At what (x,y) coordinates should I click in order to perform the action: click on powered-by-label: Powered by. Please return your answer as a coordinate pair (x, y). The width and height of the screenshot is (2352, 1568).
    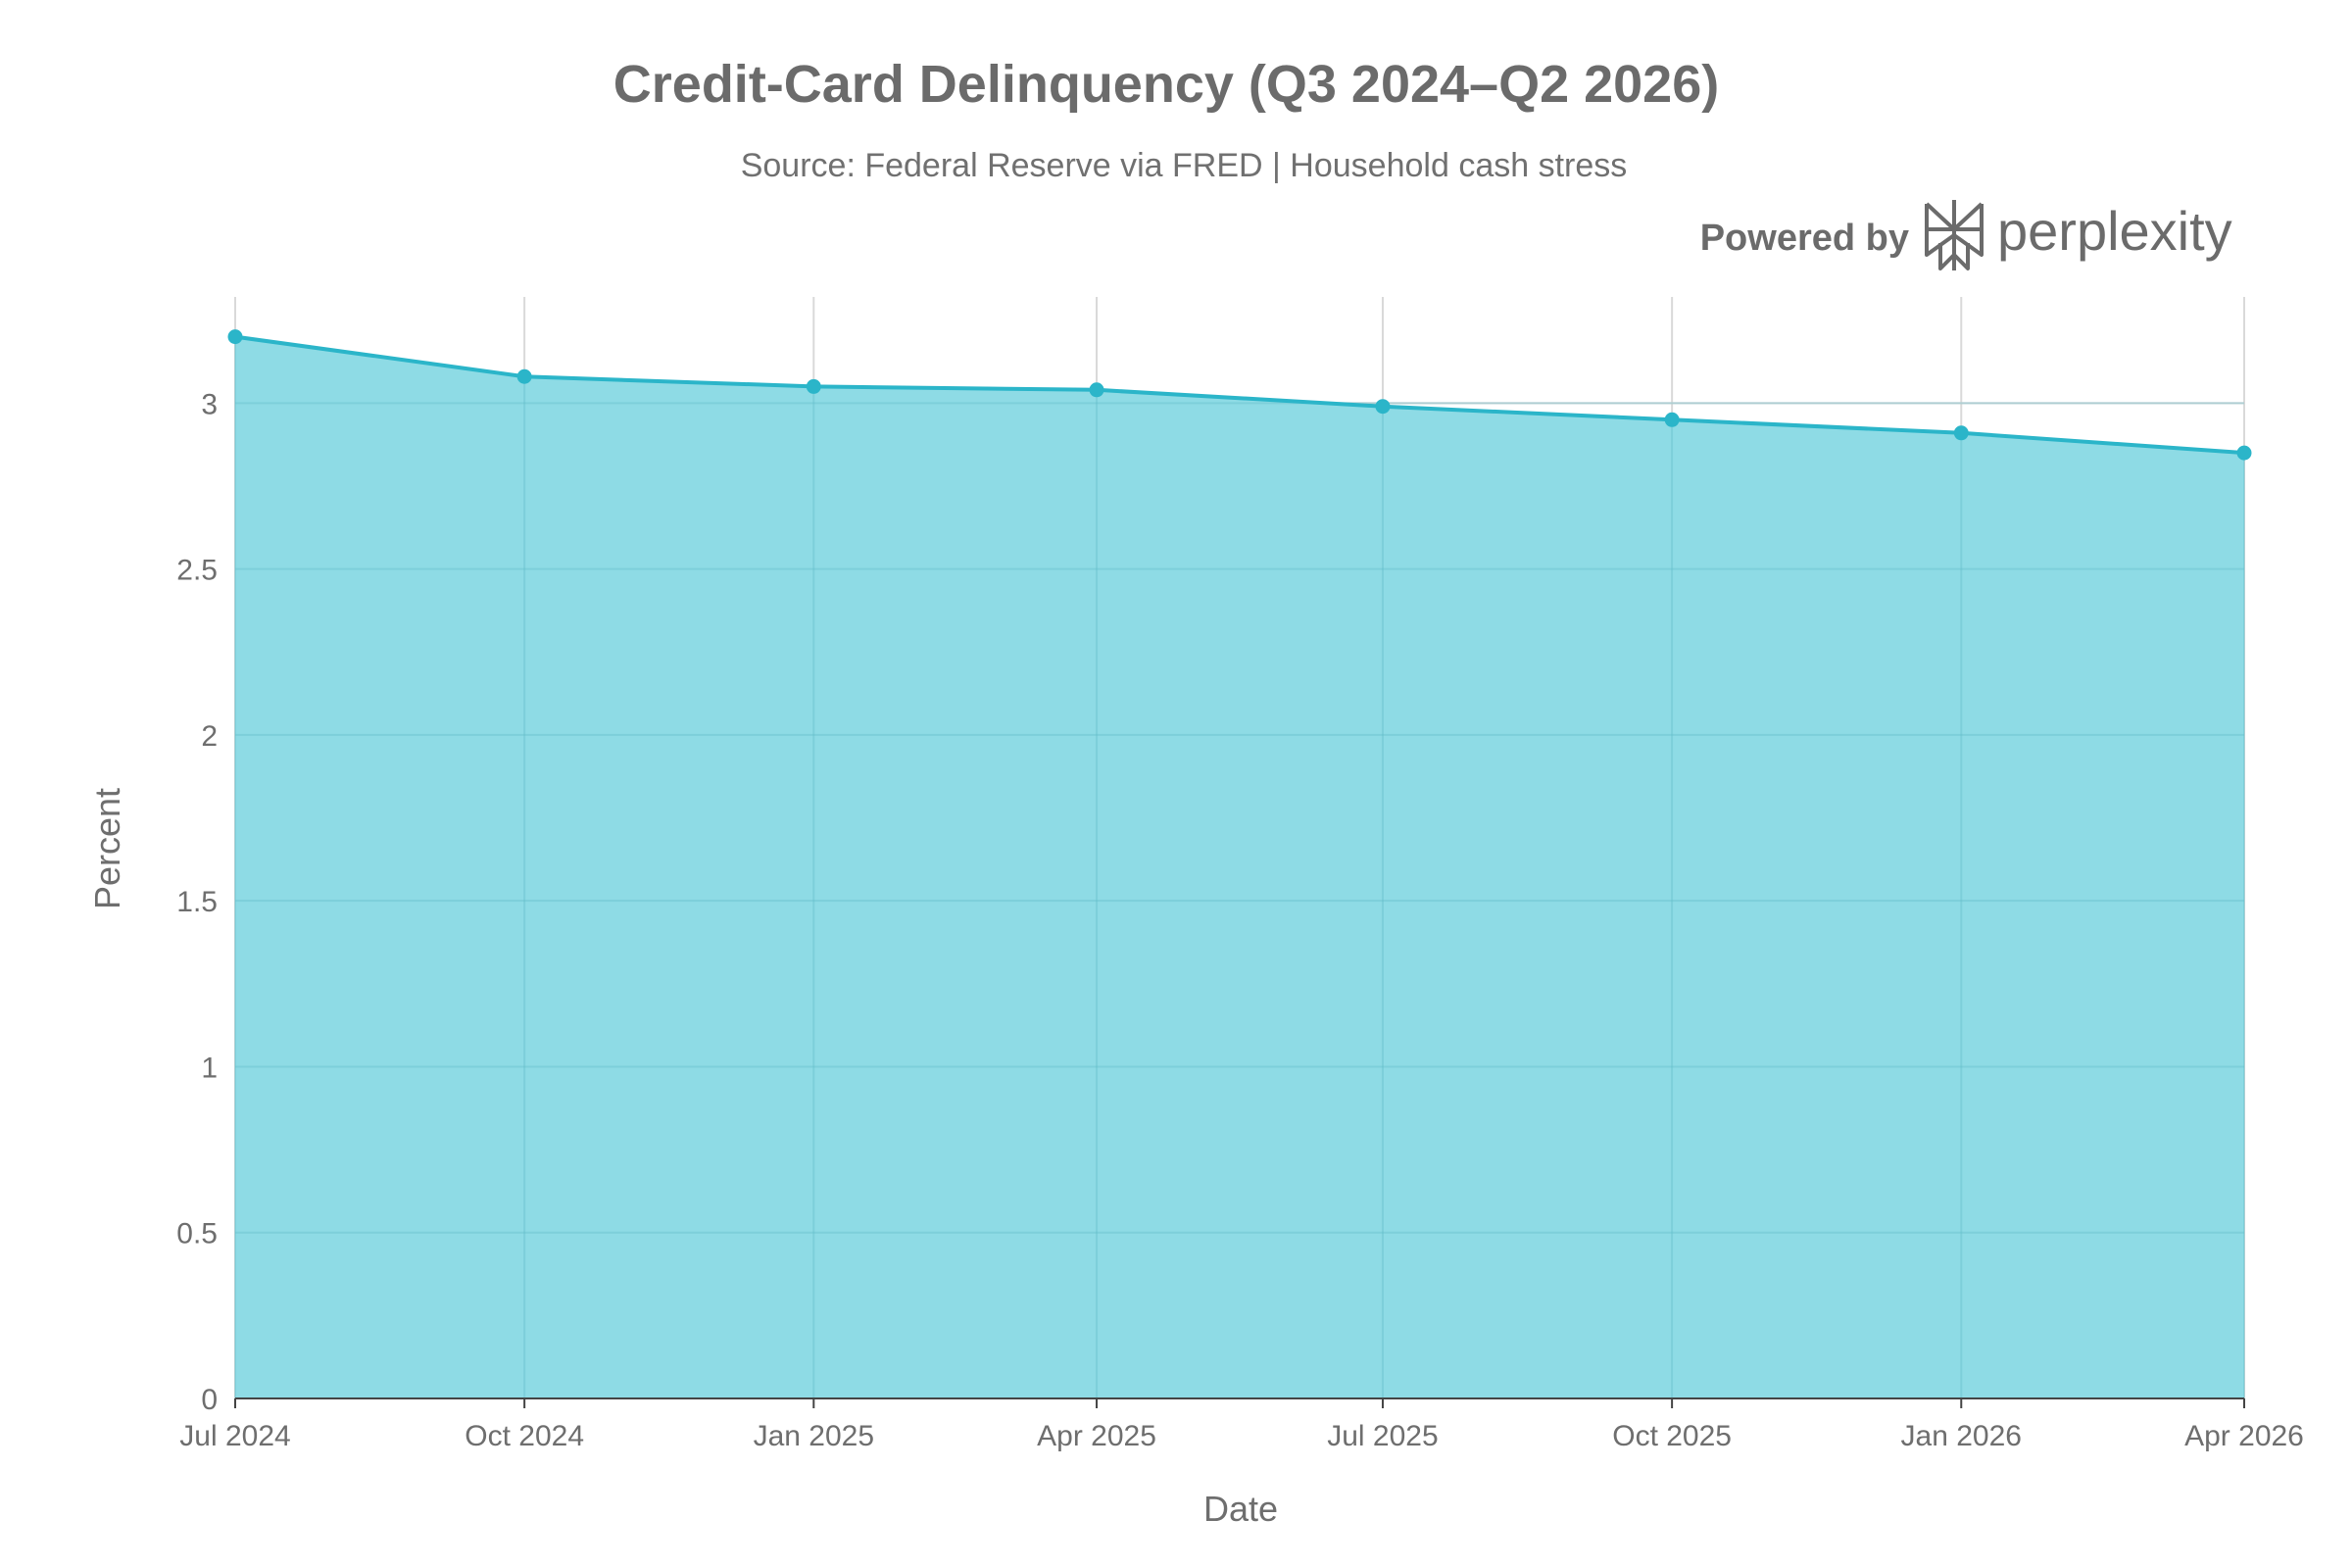
    Looking at the image, I should click on (1805, 238).